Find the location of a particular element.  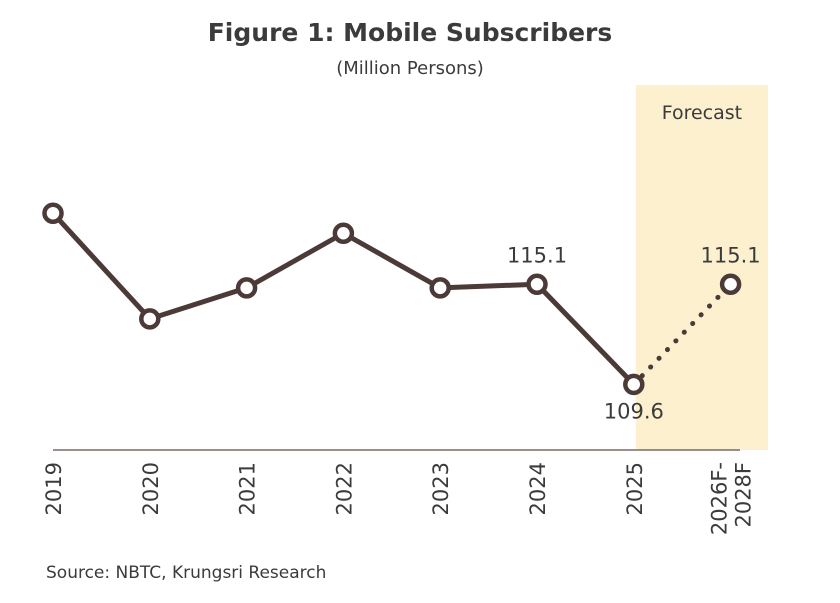

x-tick-label: 2023 is located at coordinates (441, 488).